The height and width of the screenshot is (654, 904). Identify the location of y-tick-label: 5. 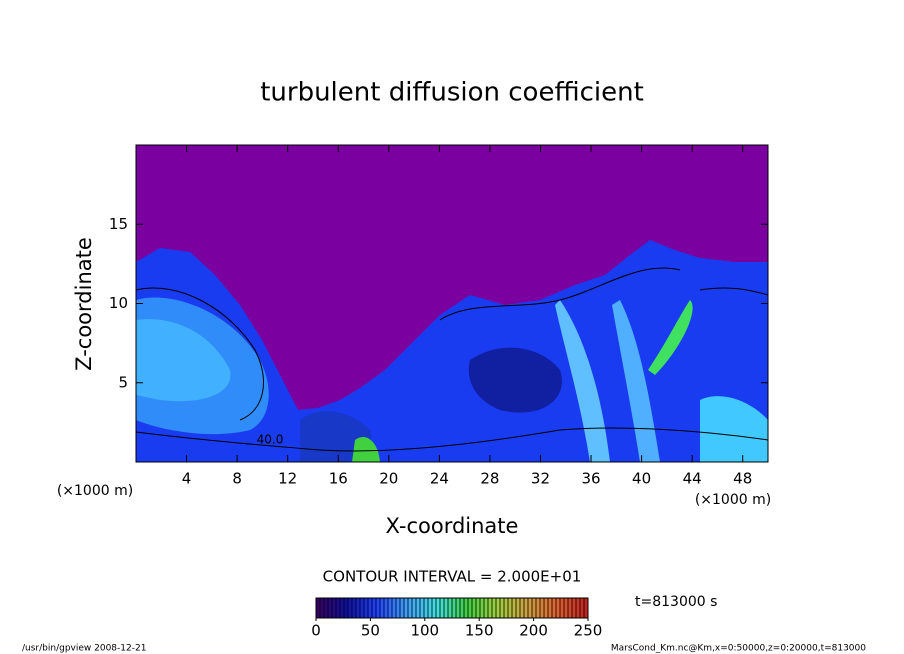
(123, 382).